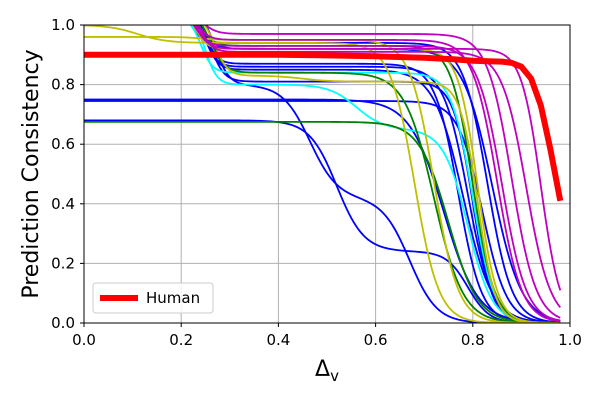  Describe the element at coordinates (63, 204) in the screenshot. I see `y-tick-label: 0.4` at that location.